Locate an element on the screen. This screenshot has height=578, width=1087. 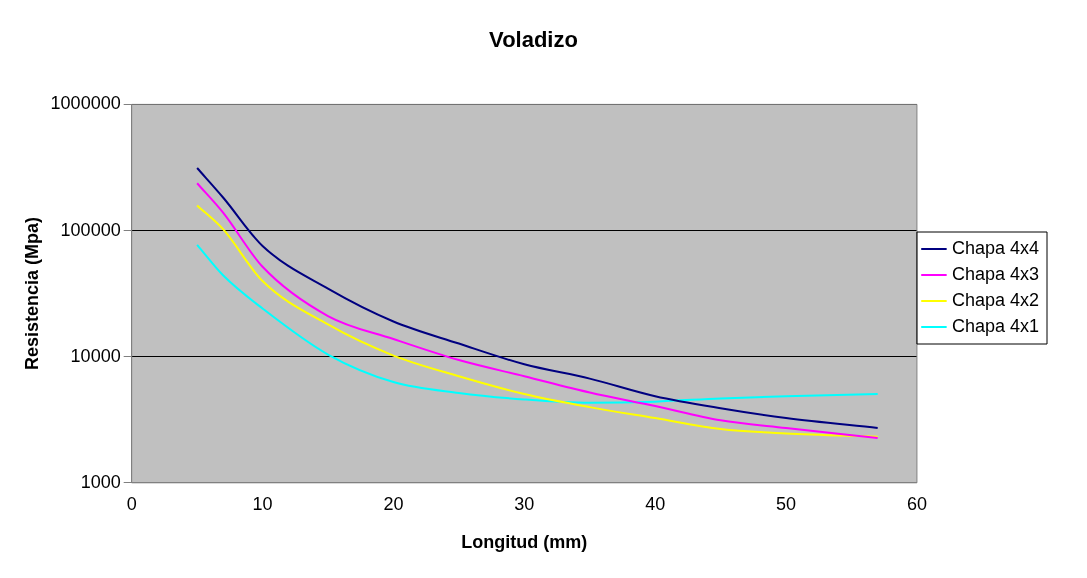
x-tick-label: 50 is located at coordinates (786, 503).